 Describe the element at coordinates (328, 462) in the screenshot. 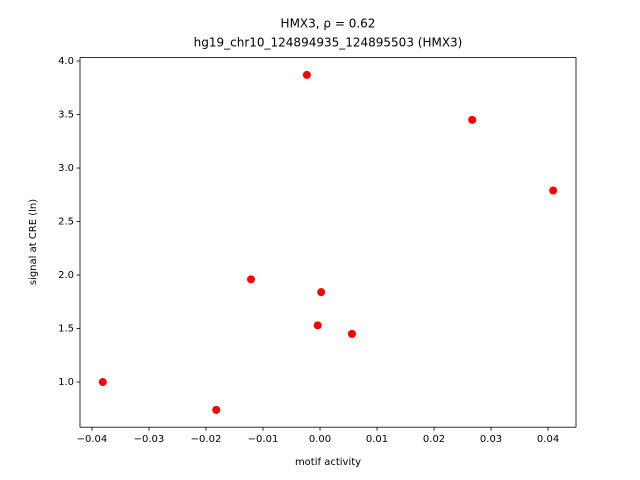

I see `x-axis-label: motif activity` at that location.